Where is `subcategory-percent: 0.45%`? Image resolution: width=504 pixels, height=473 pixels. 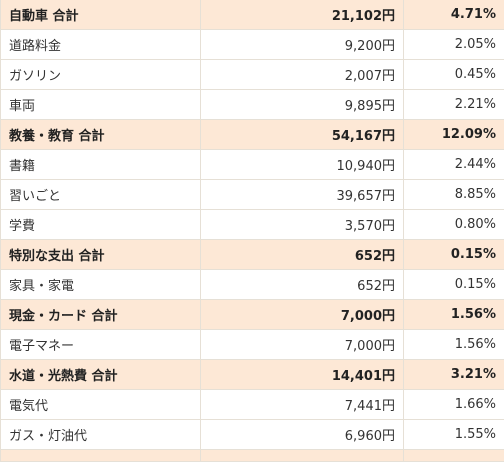 subcategory-percent: 0.45% is located at coordinates (453, 74).